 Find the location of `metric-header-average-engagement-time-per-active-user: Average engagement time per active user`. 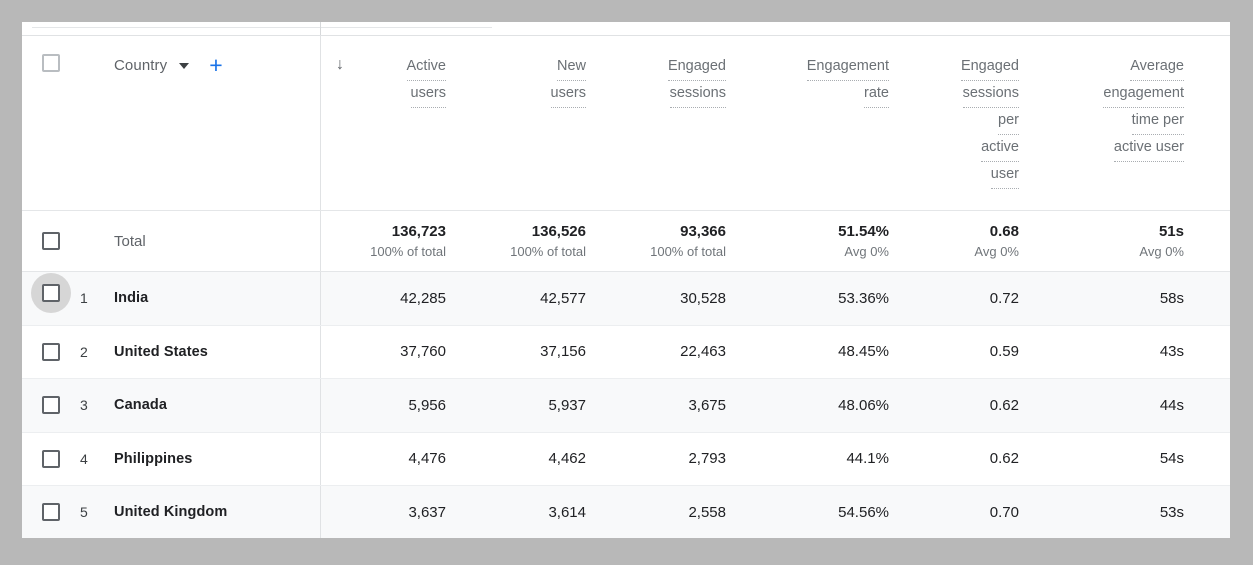

metric-header-average-engagement-time-per-active-user: Average engagement time per active user is located at coordinates (1123, 108).